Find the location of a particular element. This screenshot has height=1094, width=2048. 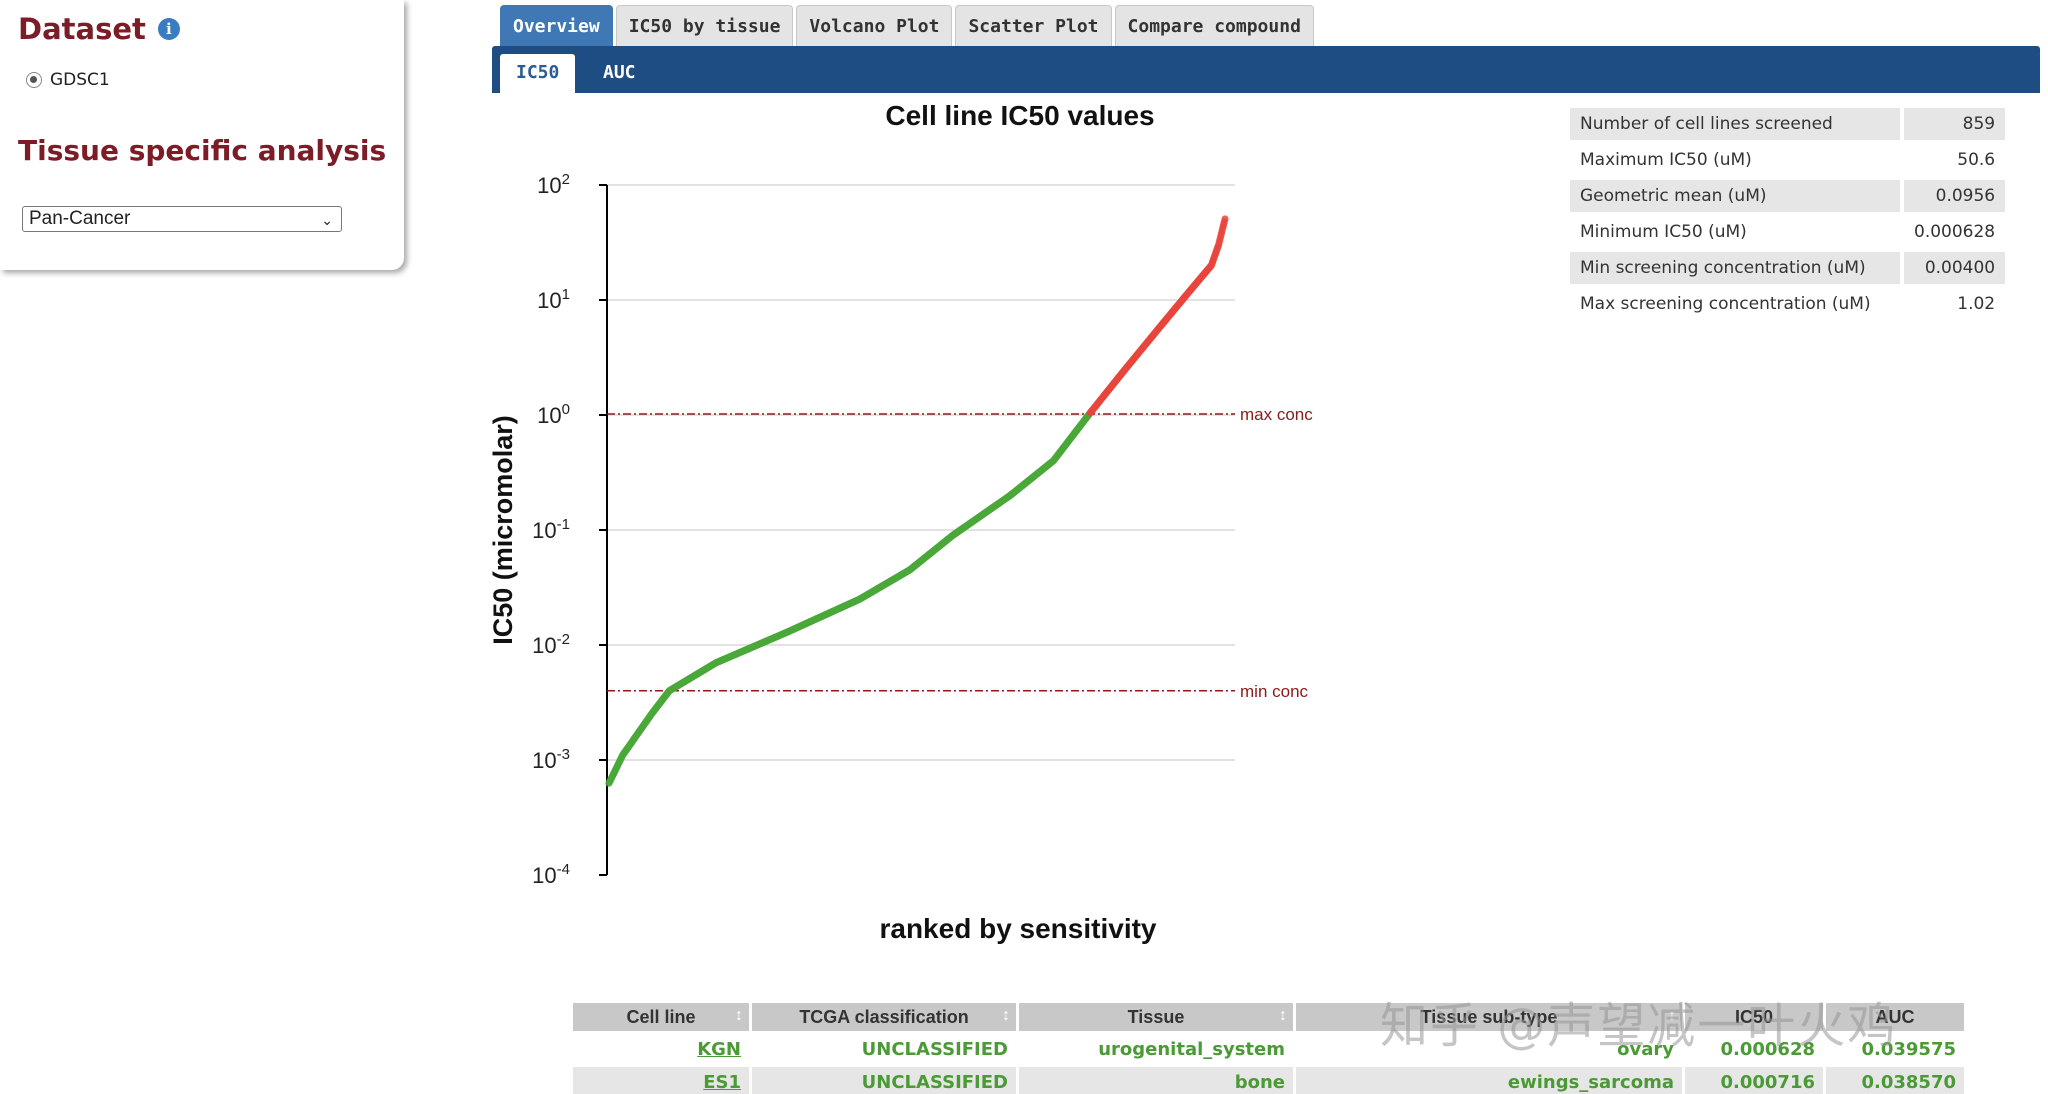

reference-line-label: min conc is located at coordinates (1274, 691).